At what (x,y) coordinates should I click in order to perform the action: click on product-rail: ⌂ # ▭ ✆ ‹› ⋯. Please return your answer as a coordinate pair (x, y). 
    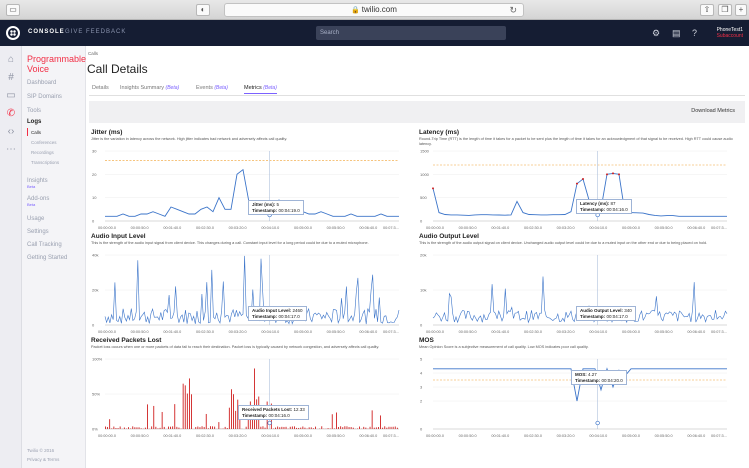
    Looking at the image, I should click on (11, 257).